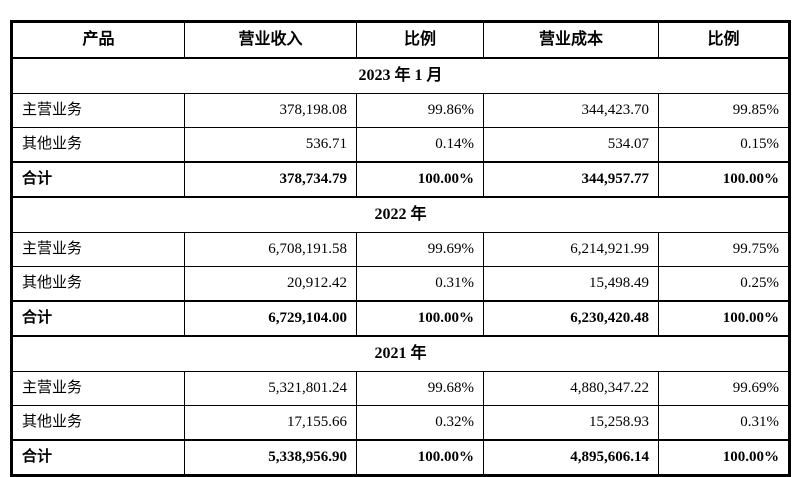 This screenshot has width=798, height=477. I want to click on cell-cost: 6,230,420.48, so click(571, 318).